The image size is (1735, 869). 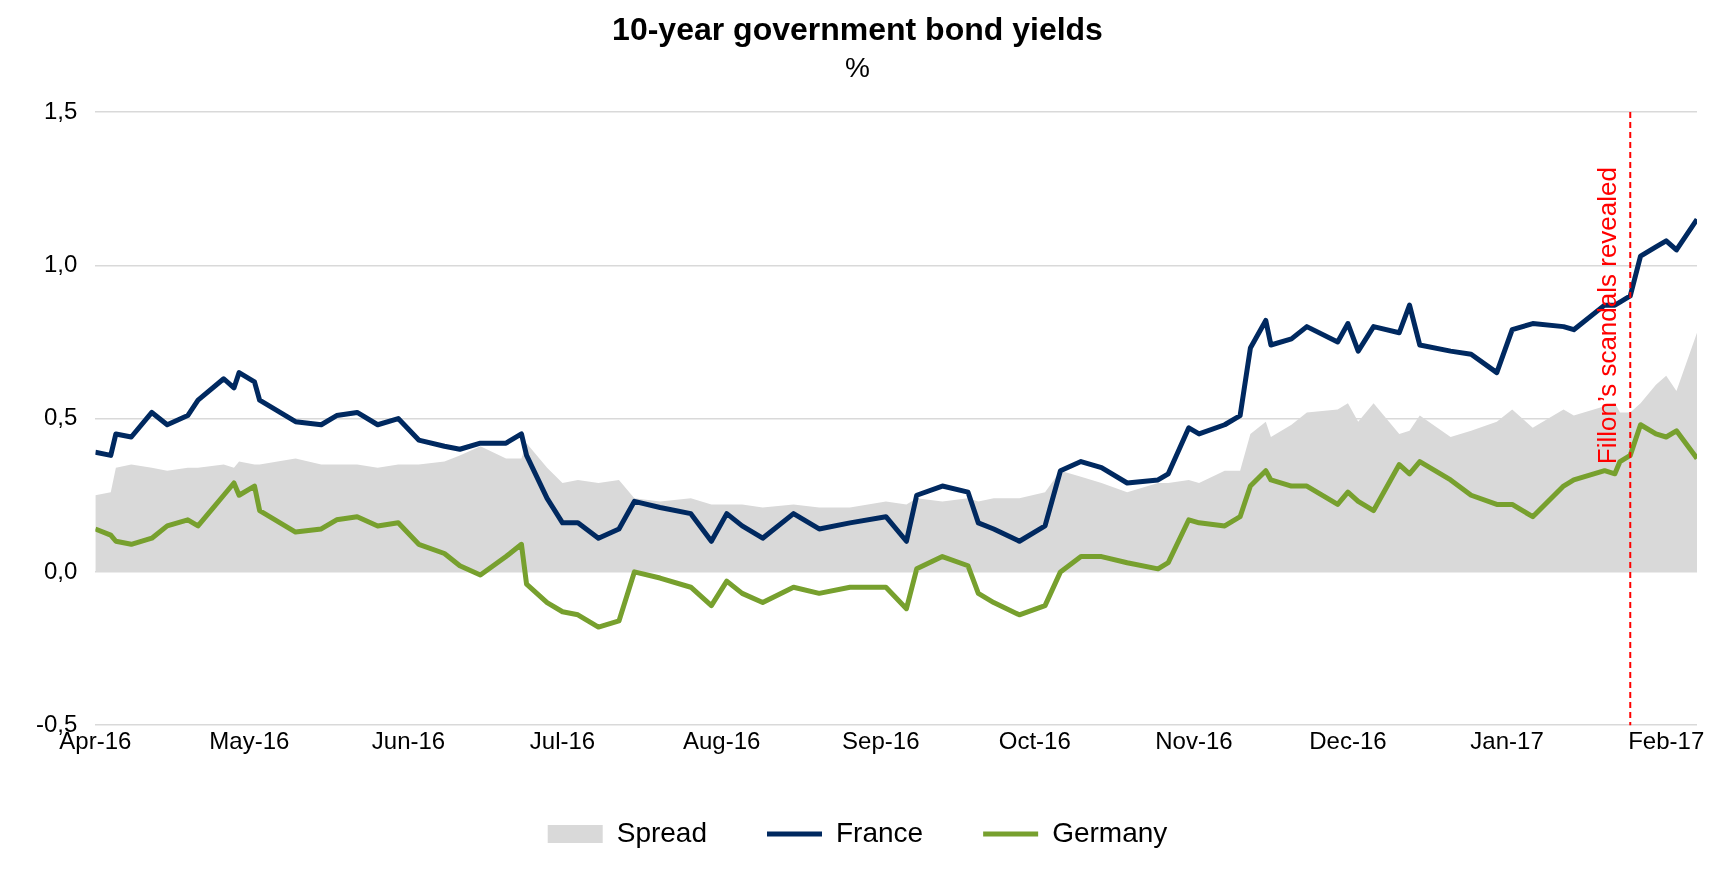 What do you see at coordinates (880, 832) in the screenshot?
I see `legend-label: France` at bounding box center [880, 832].